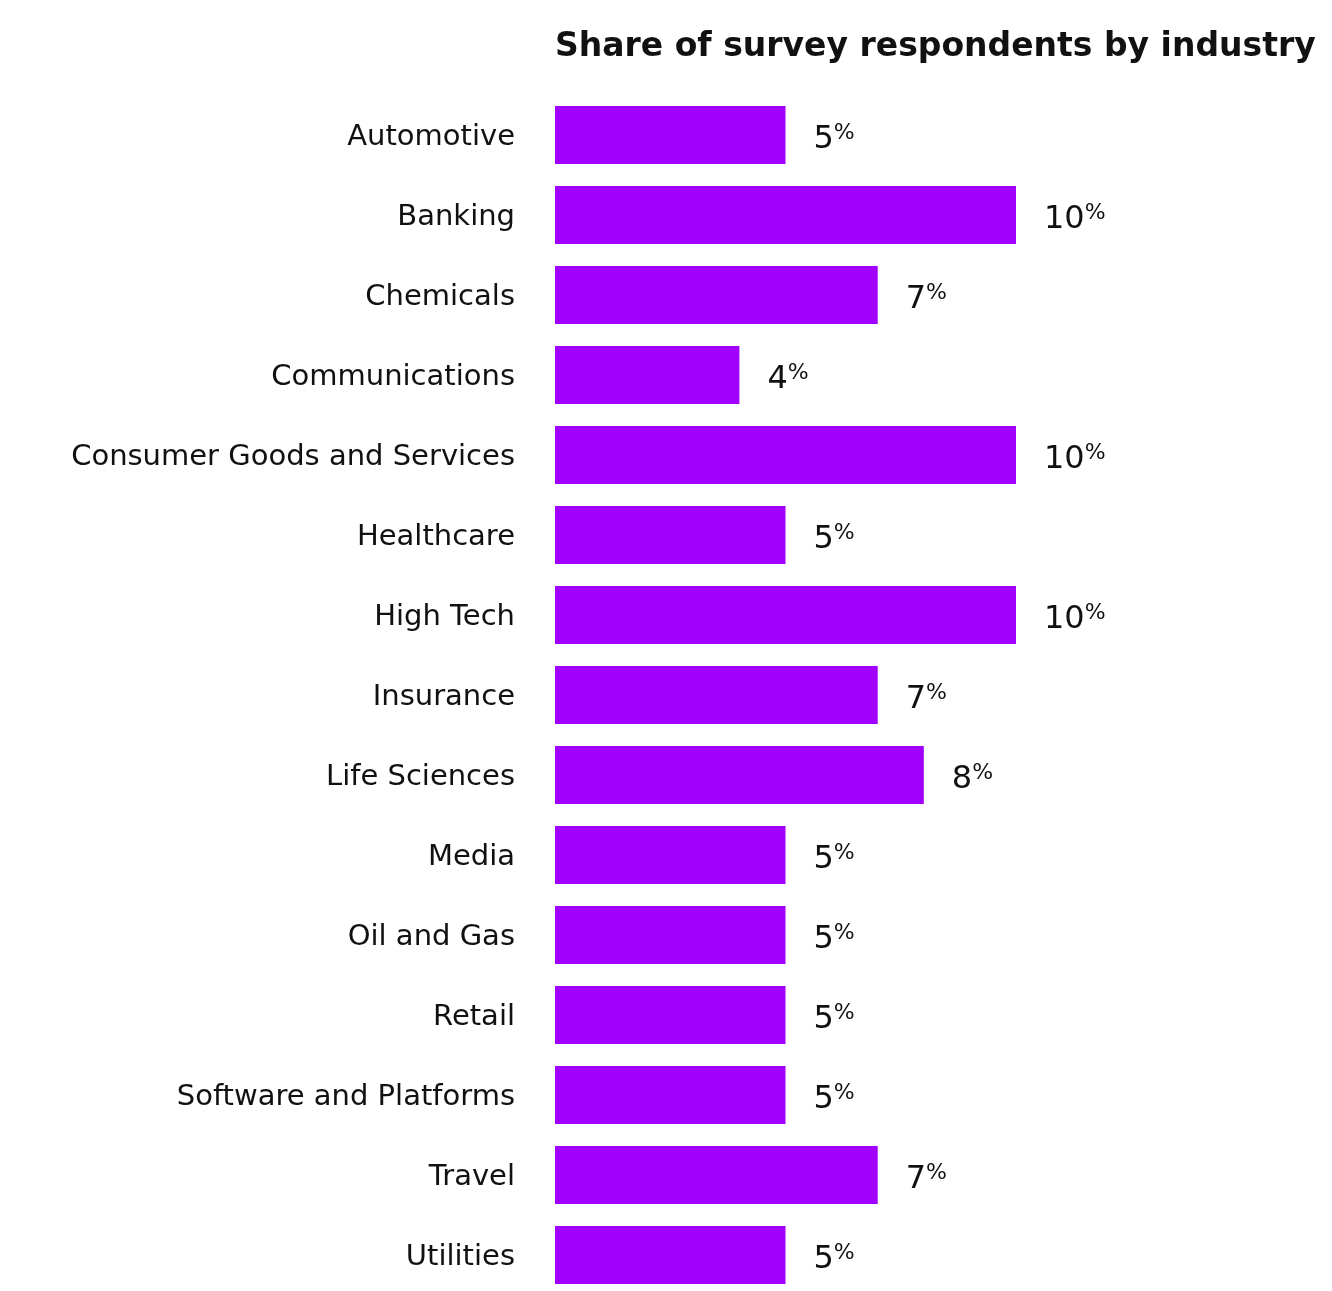 The image size is (1332, 1291). What do you see at coordinates (972, 776) in the screenshot?
I see `data-label: 8$^{%}$` at bounding box center [972, 776].